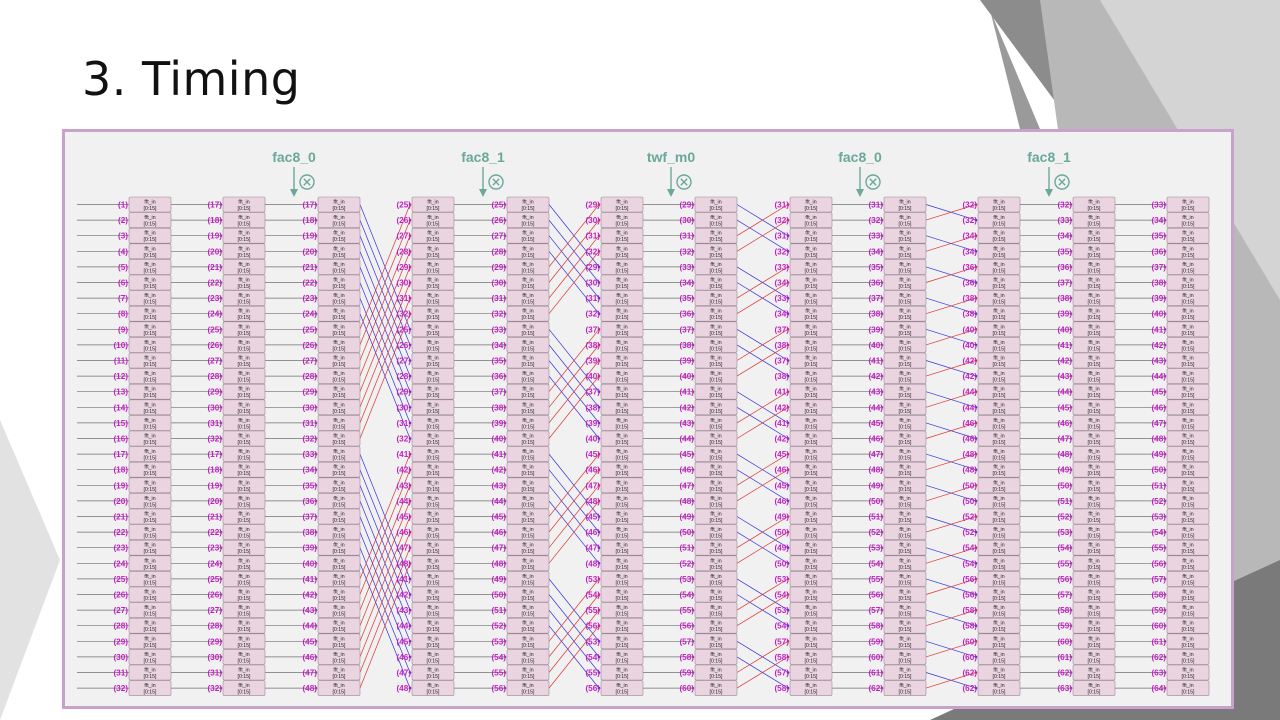 Image resolution: width=1280 pixels, height=720 pixels. Describe the element at coordinates (592, 298) in the screenshot. I see `sample-index-label: (31)` at that location.